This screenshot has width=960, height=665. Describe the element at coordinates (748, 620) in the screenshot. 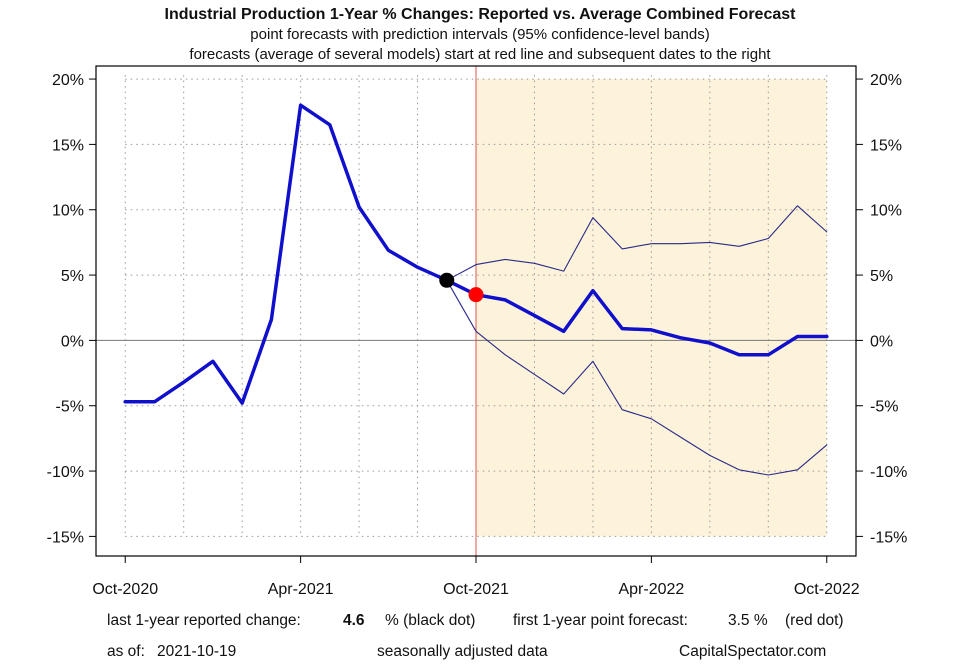

I see `footer-first-forecast-value: 3.5 %` at that location.